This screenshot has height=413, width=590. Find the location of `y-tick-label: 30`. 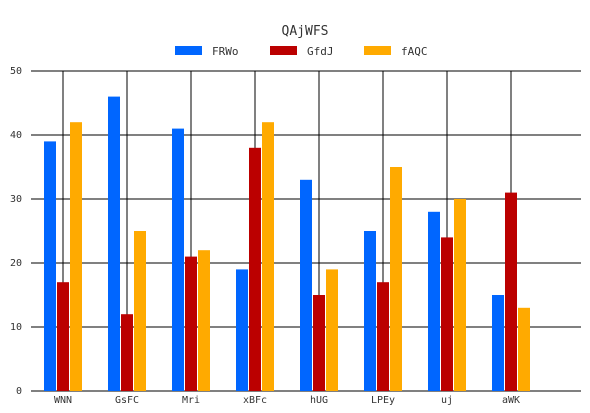

y-tick-label: 30 is located at coordinates (16, 199).